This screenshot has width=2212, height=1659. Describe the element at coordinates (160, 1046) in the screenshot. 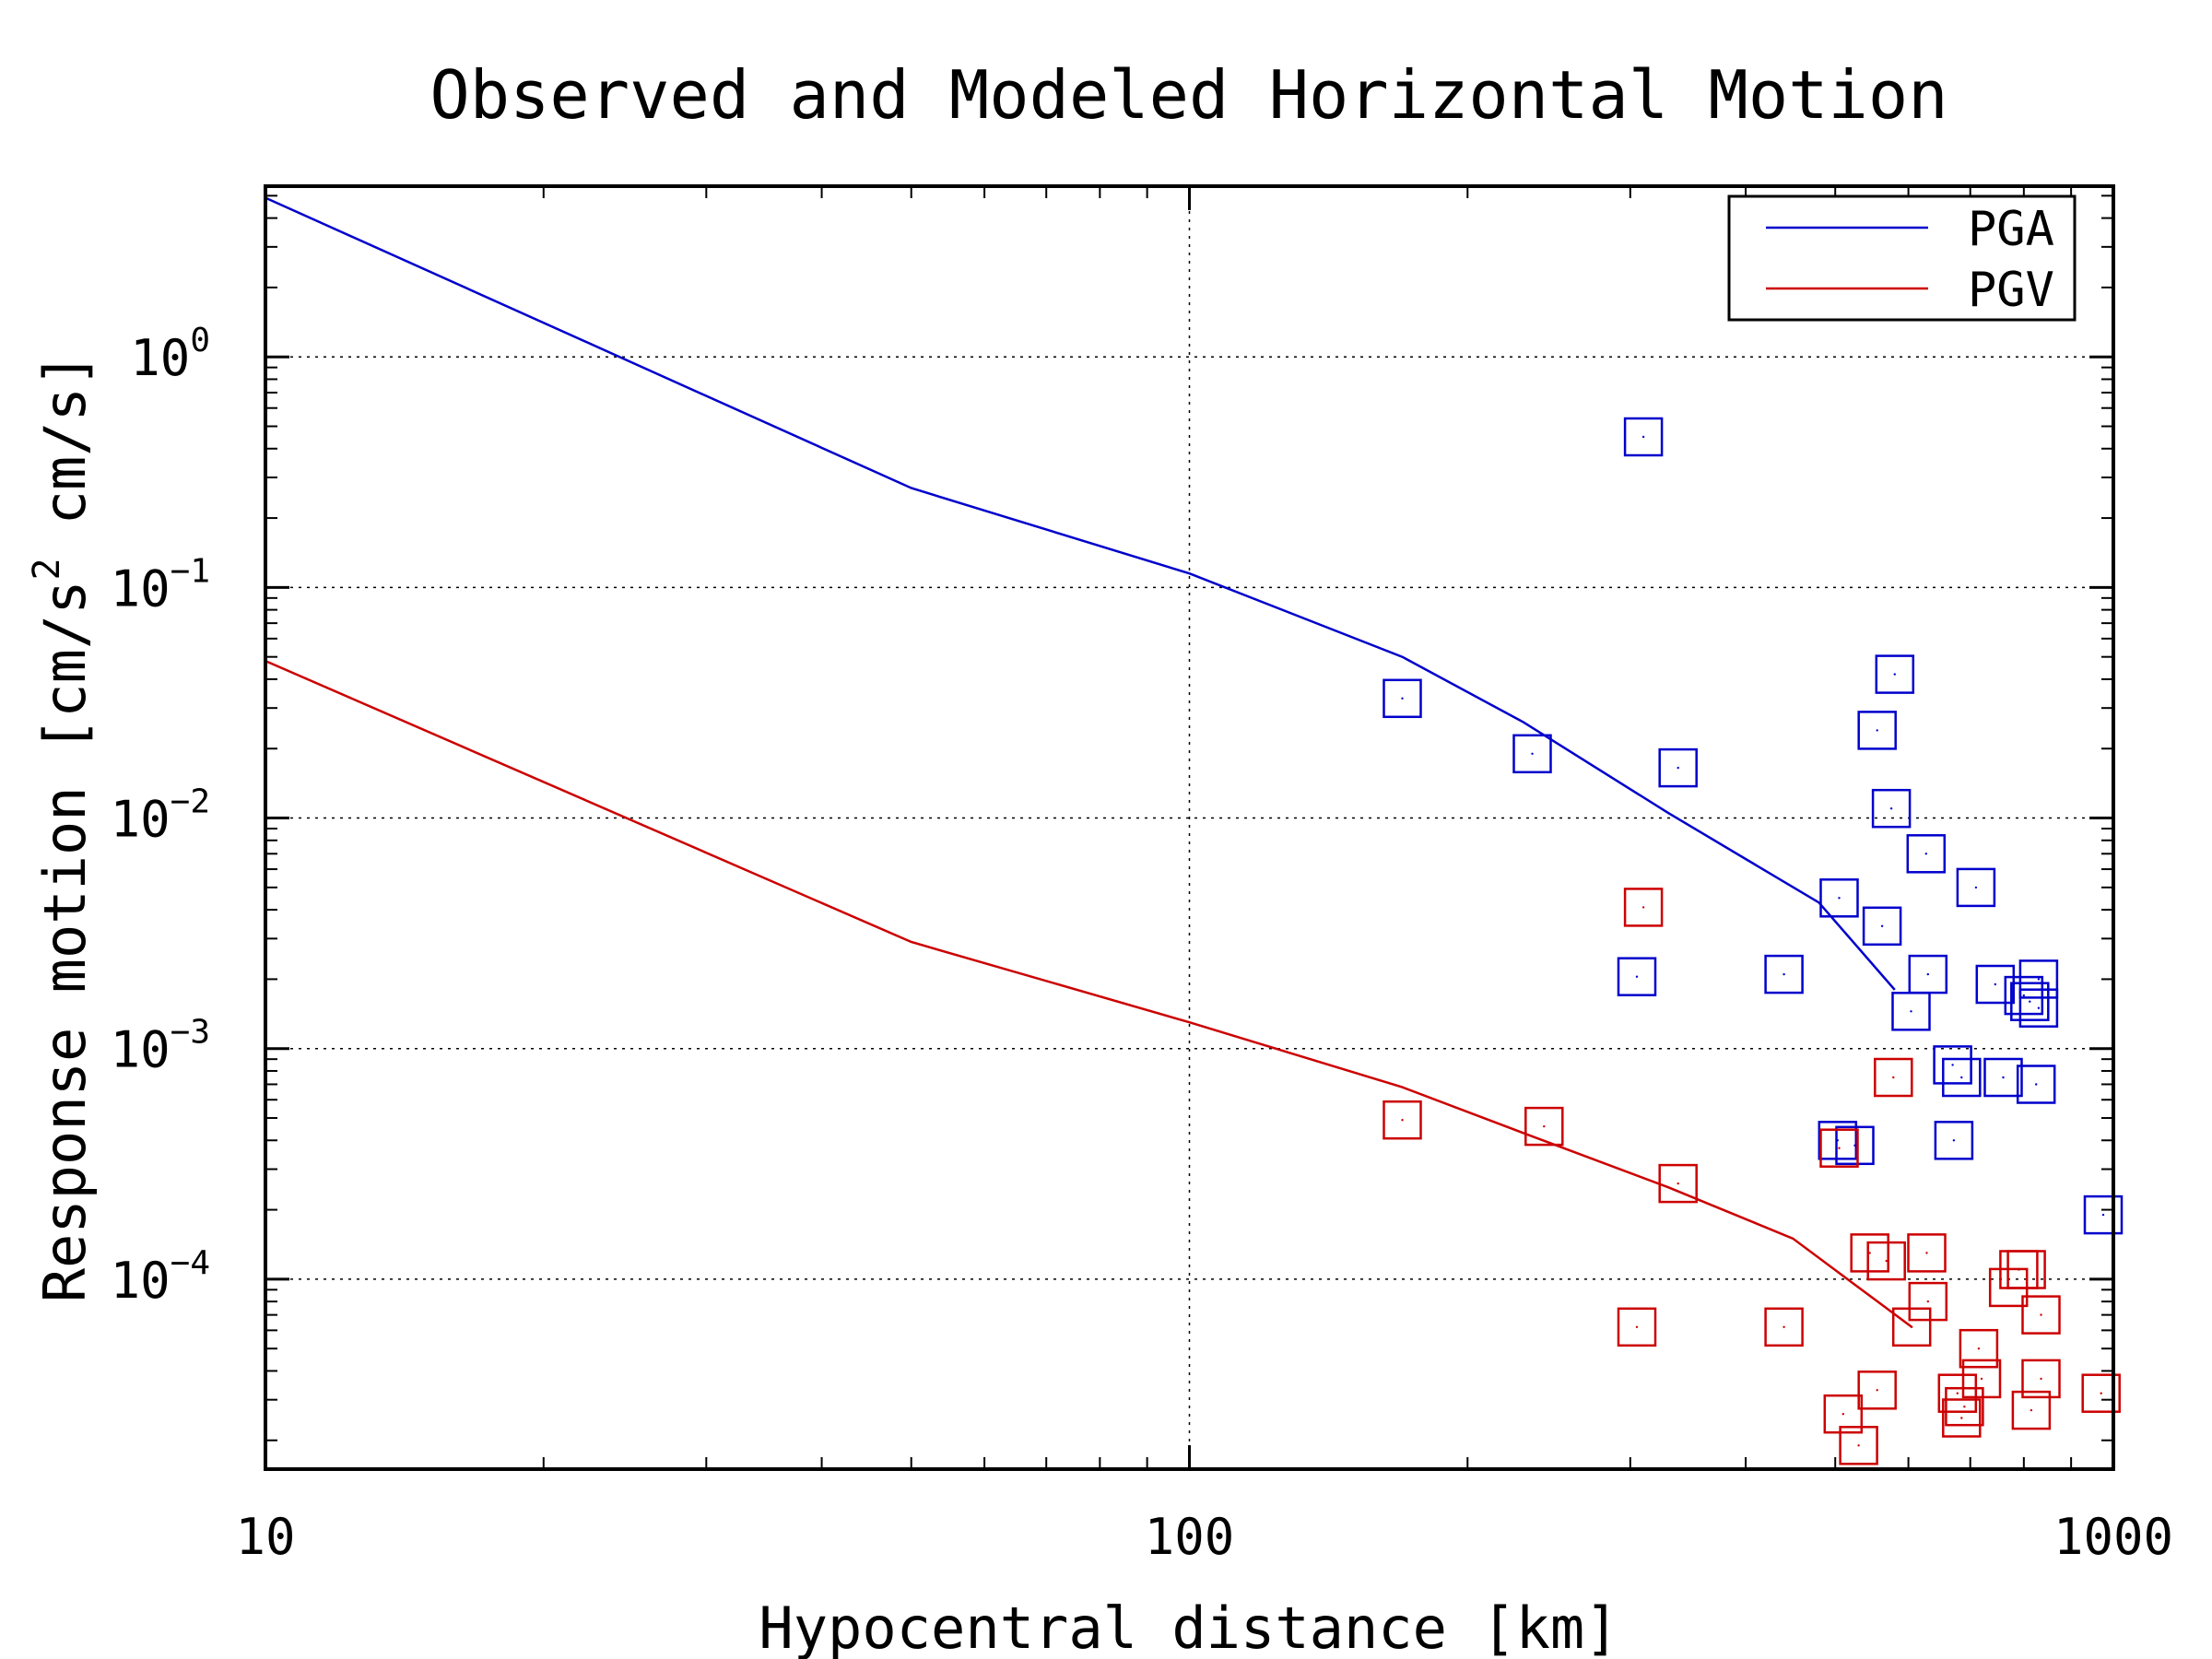

I see `y-tick-label: 10⁻³` at that location.